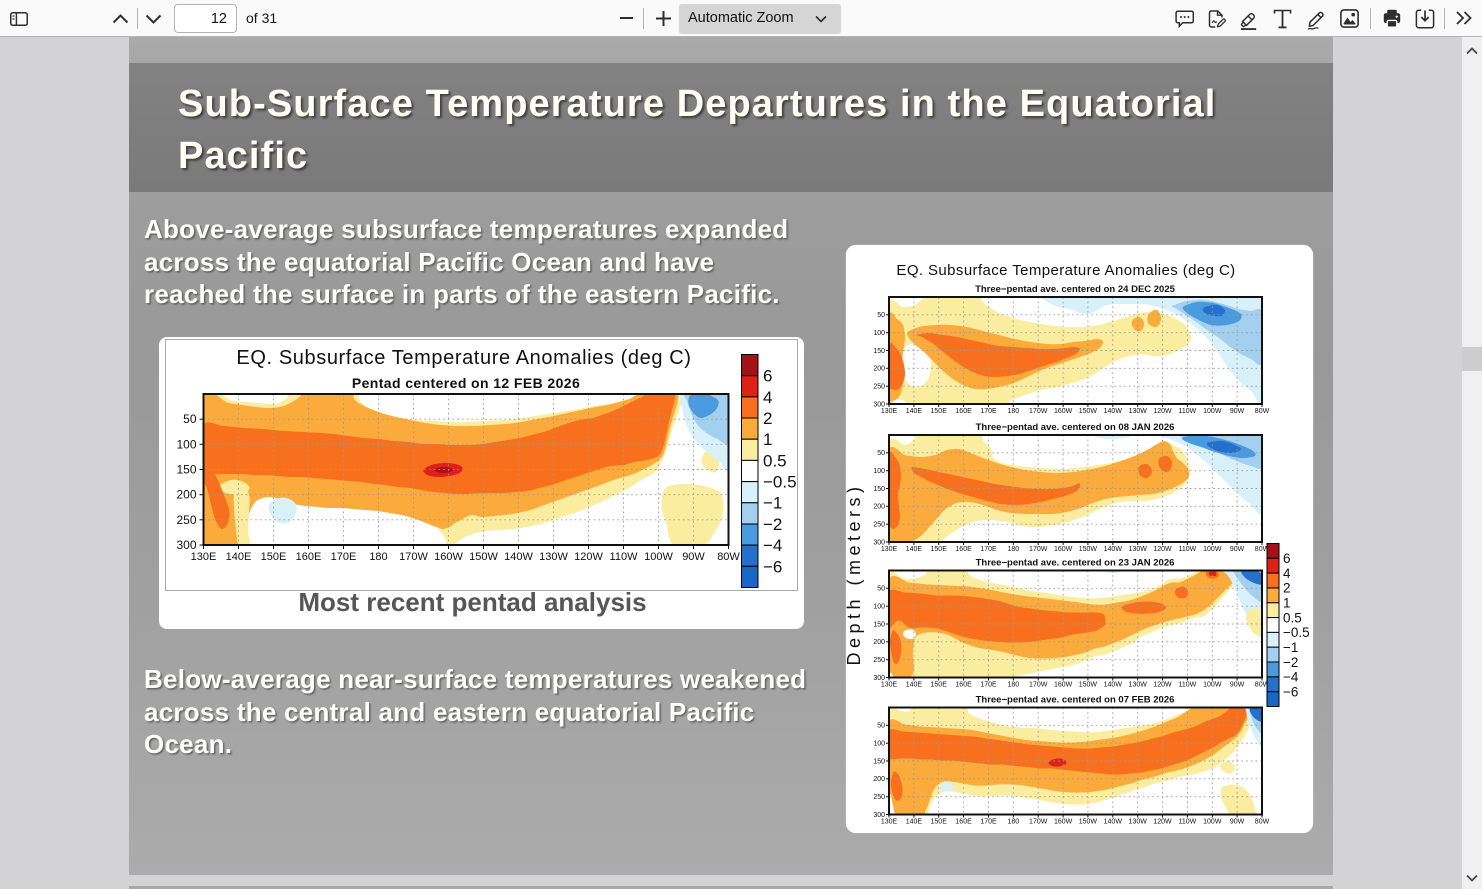  Describe the element at coordinates (772, 523) in the screenshot. I see `svg-text: −2` at that location.